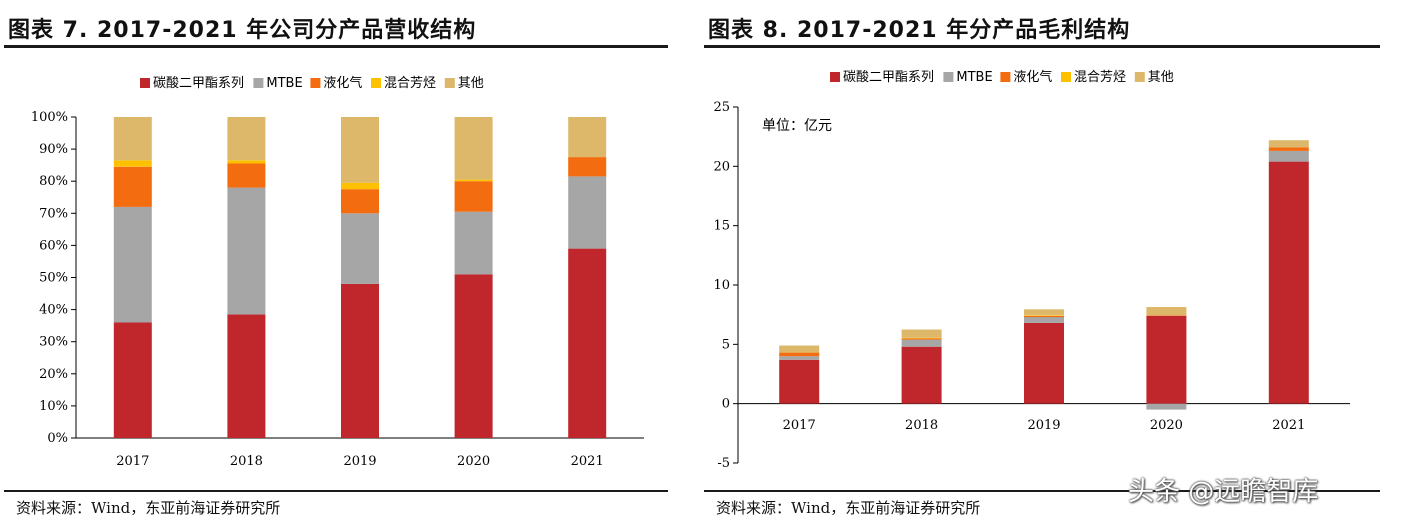  What do you see at coordinates (53, 406) in the screenshot?
I see `y-tick-label: 10%` at bounding box center [53, 406].